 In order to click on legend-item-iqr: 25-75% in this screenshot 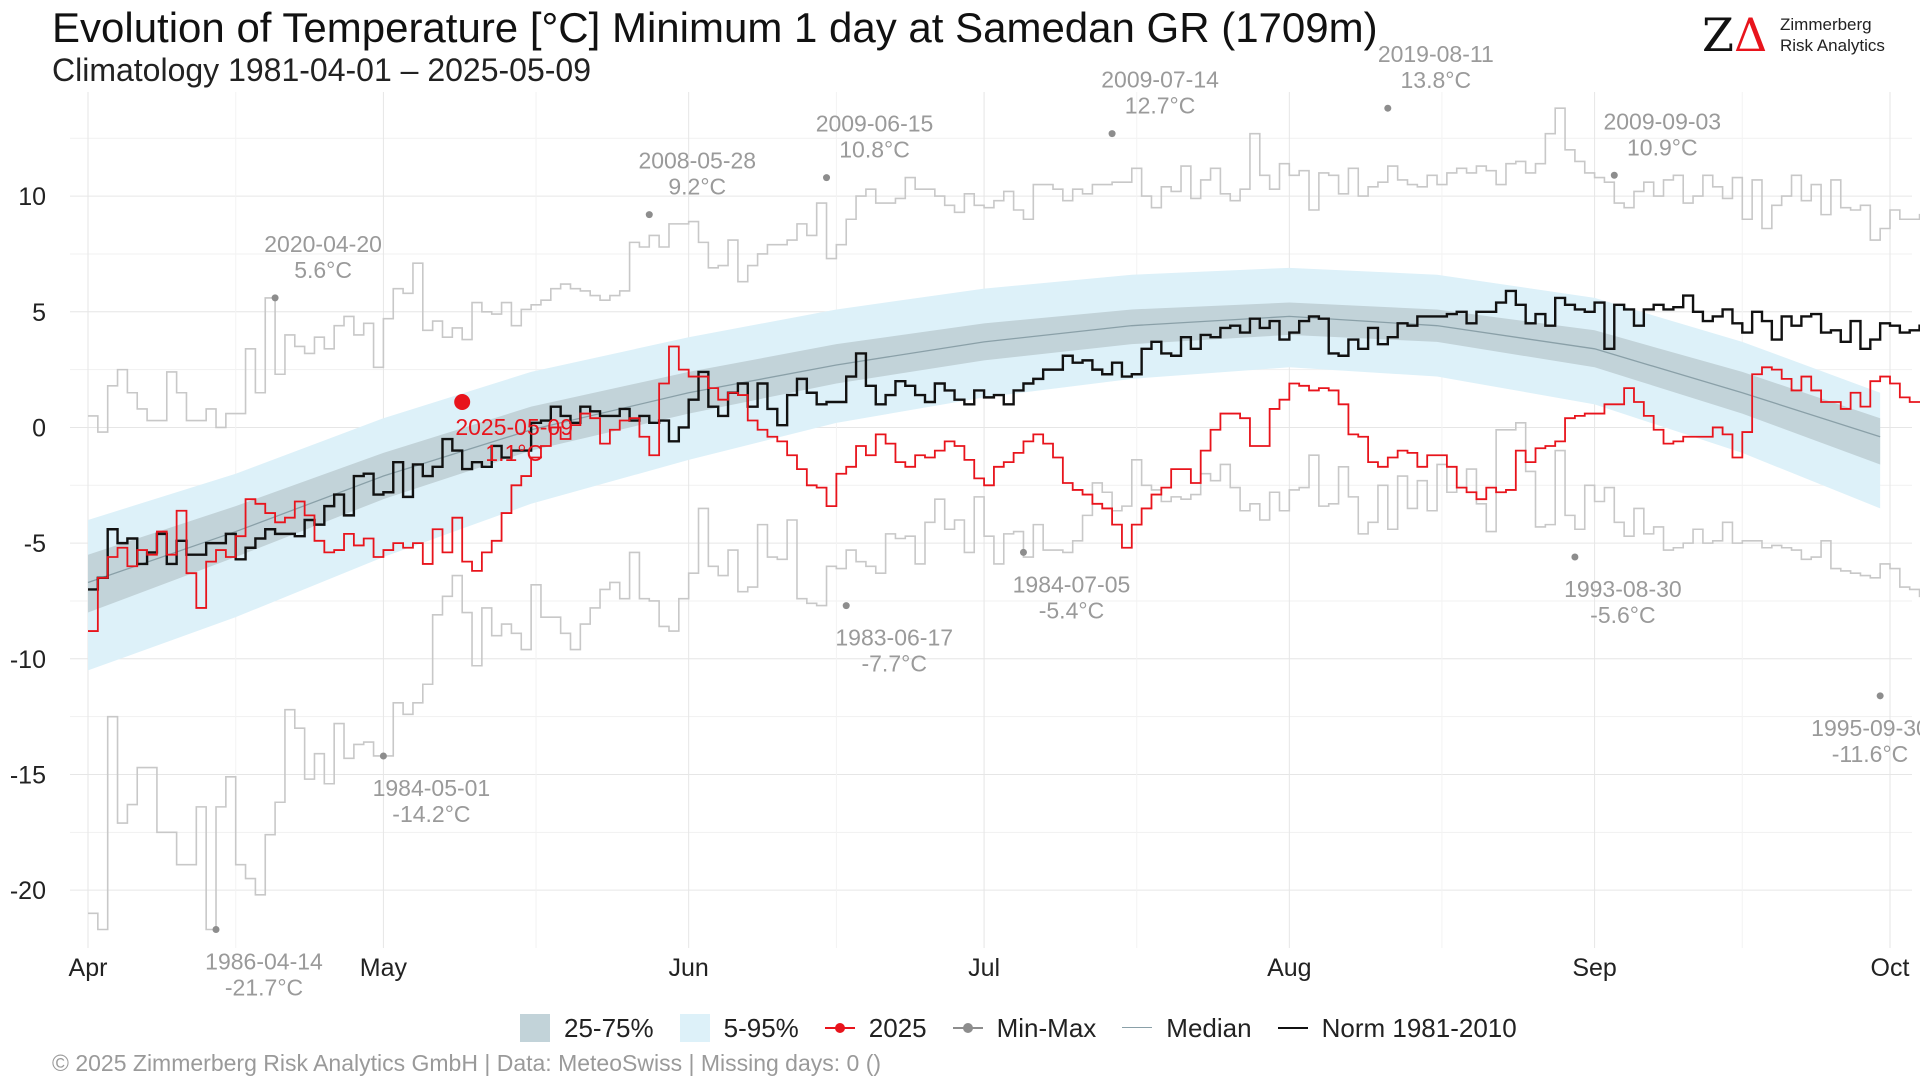, I will do `click(587, 1028)`.